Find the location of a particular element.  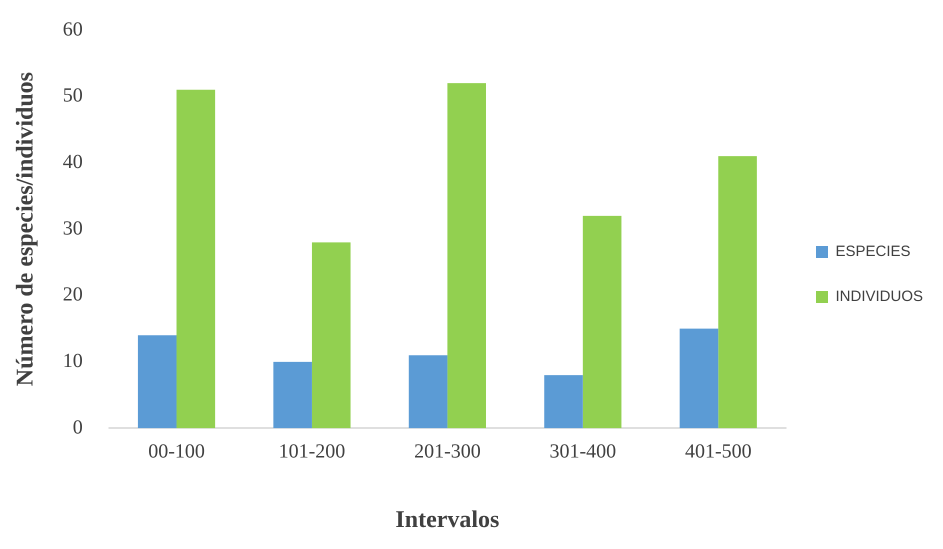

x-tick-label: 301-400 is located at coordinates (582, 451).